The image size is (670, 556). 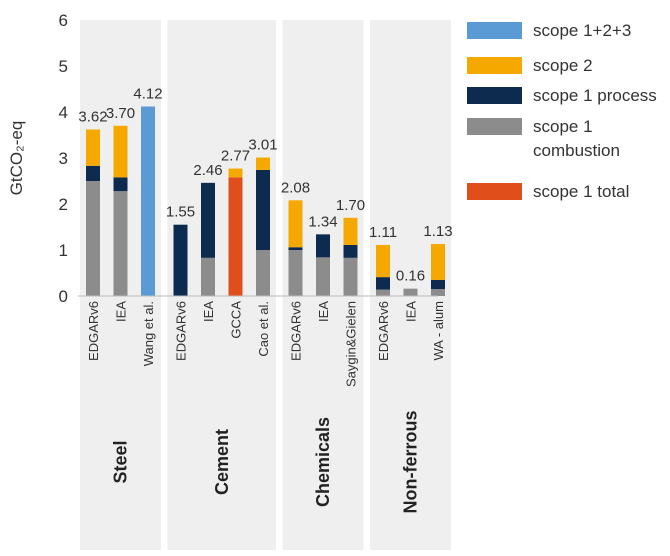 I want to click on bar-total-label: 3.01, so click(x=262, y=145).